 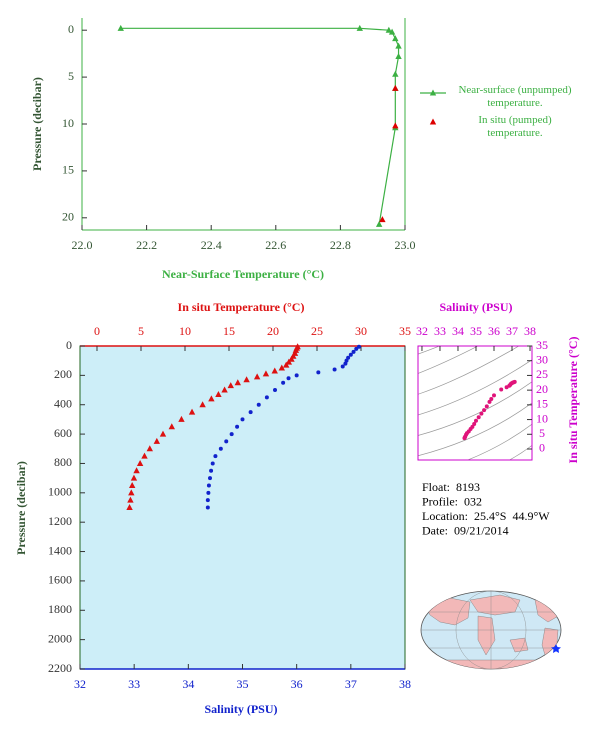 I want to click on y-tick-label: 2200, so click(x=60, y=668).